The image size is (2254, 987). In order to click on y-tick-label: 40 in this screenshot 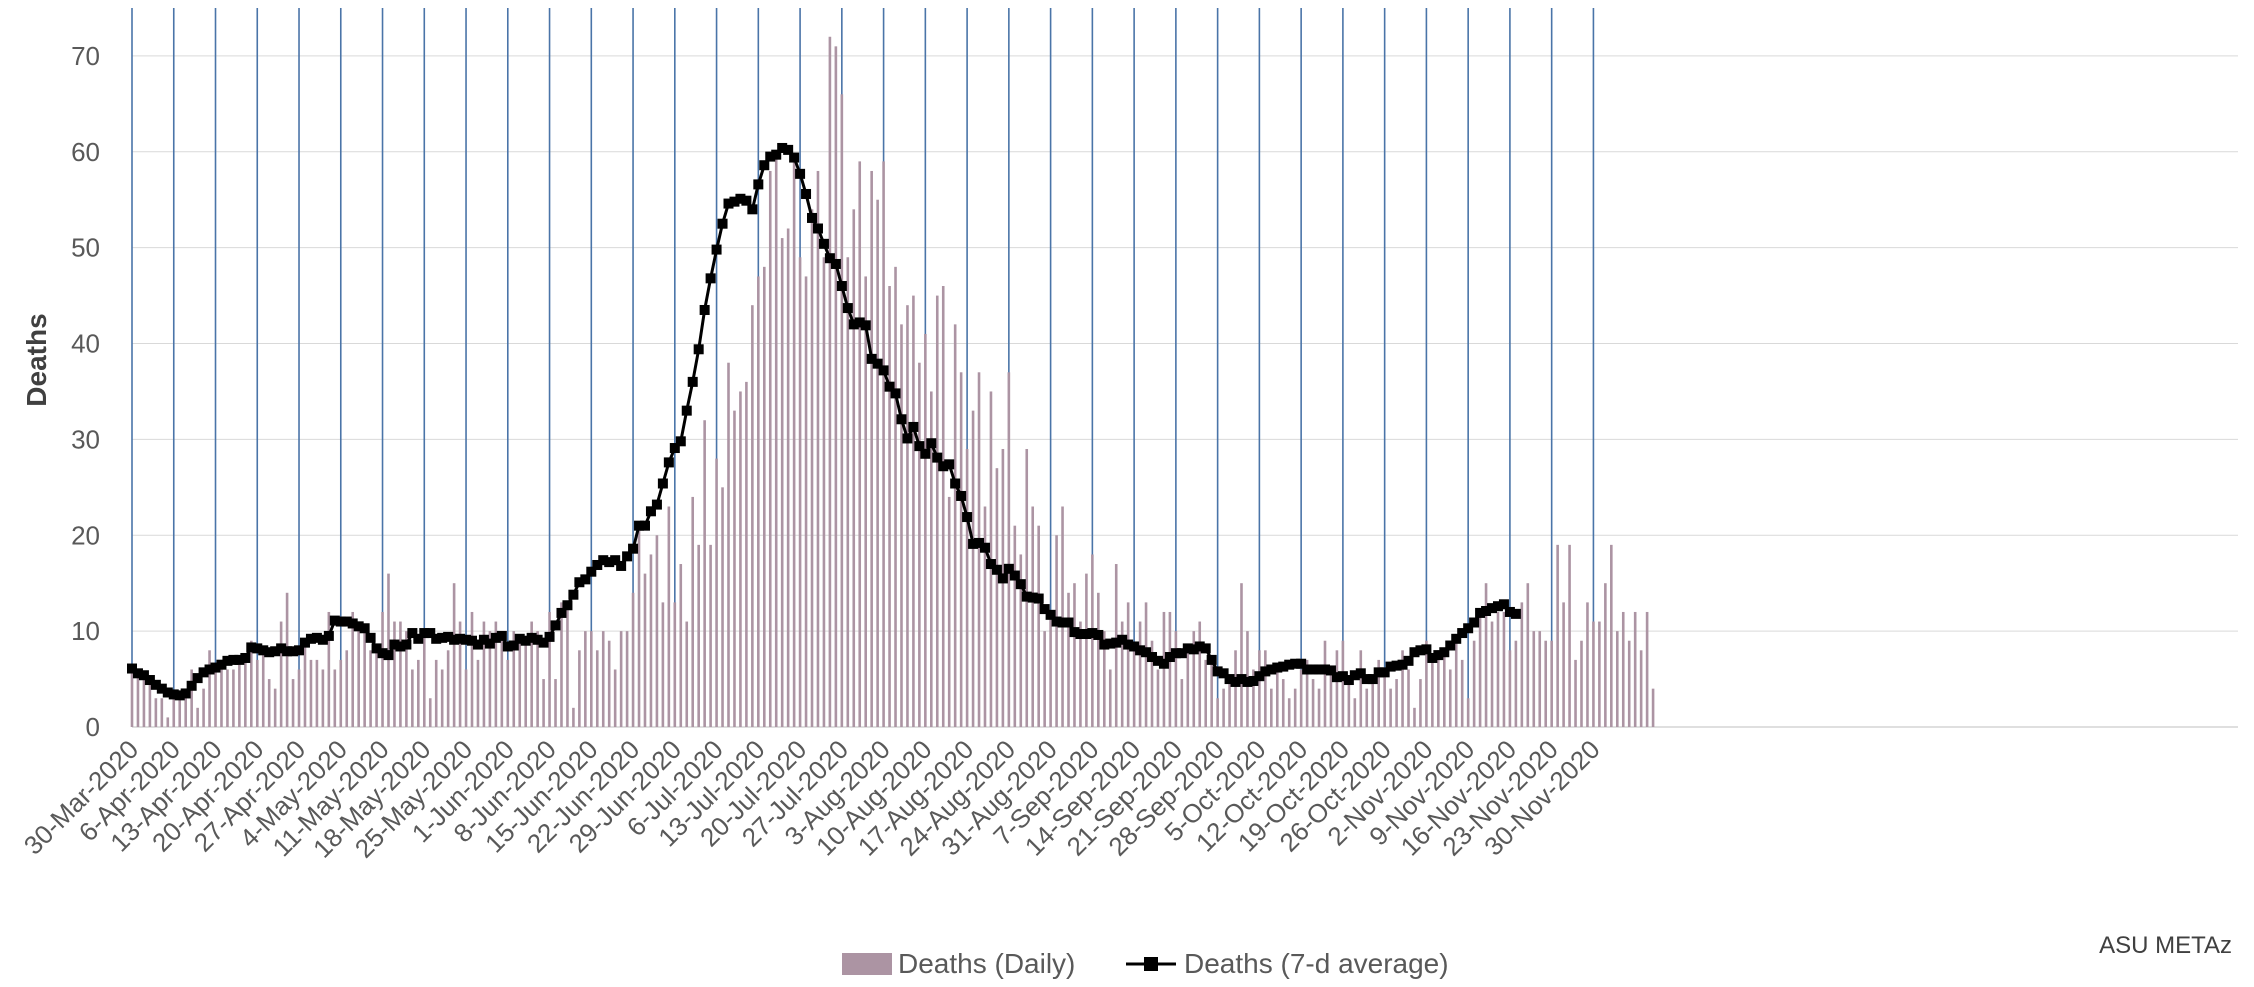, I will do `click(85, 344)`.